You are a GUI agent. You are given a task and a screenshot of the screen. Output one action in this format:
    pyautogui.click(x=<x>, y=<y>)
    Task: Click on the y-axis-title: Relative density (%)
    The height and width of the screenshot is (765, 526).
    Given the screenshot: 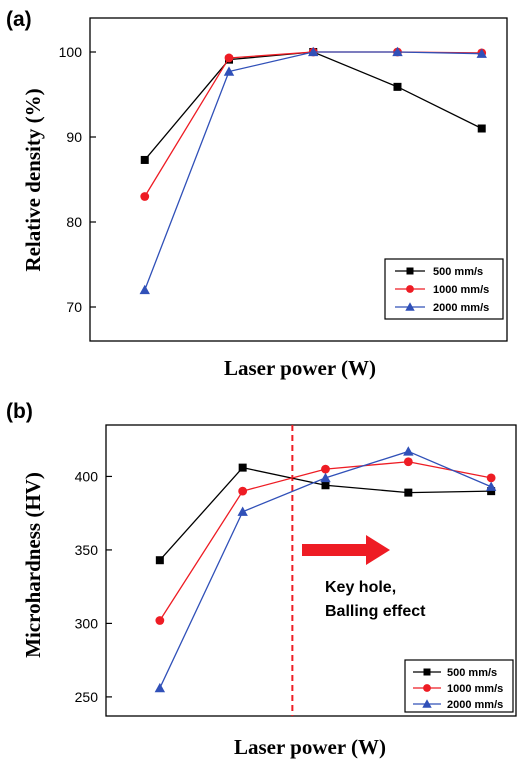 What is the action you would take?
    pyautogui.click(x=33, y=179)
    